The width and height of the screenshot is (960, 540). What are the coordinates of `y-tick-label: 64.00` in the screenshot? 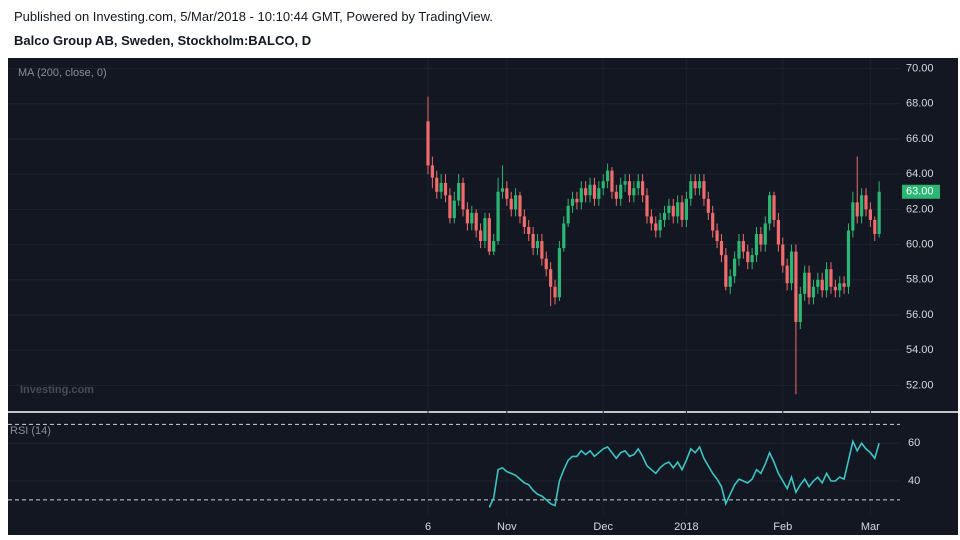 It's located at (920, 174).